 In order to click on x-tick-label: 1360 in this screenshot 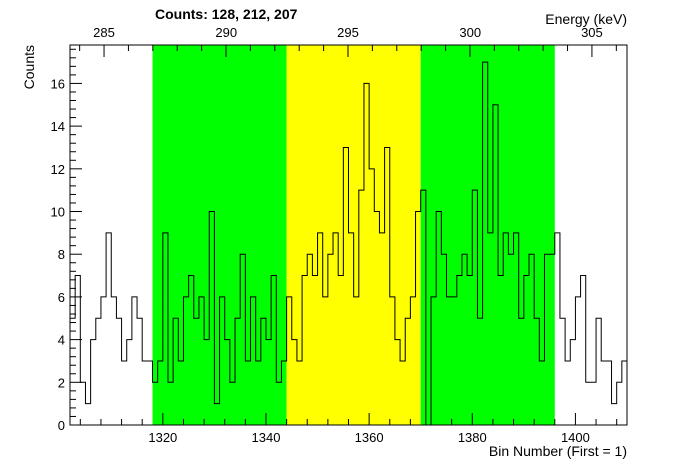, I will do `click(369, 437)`.